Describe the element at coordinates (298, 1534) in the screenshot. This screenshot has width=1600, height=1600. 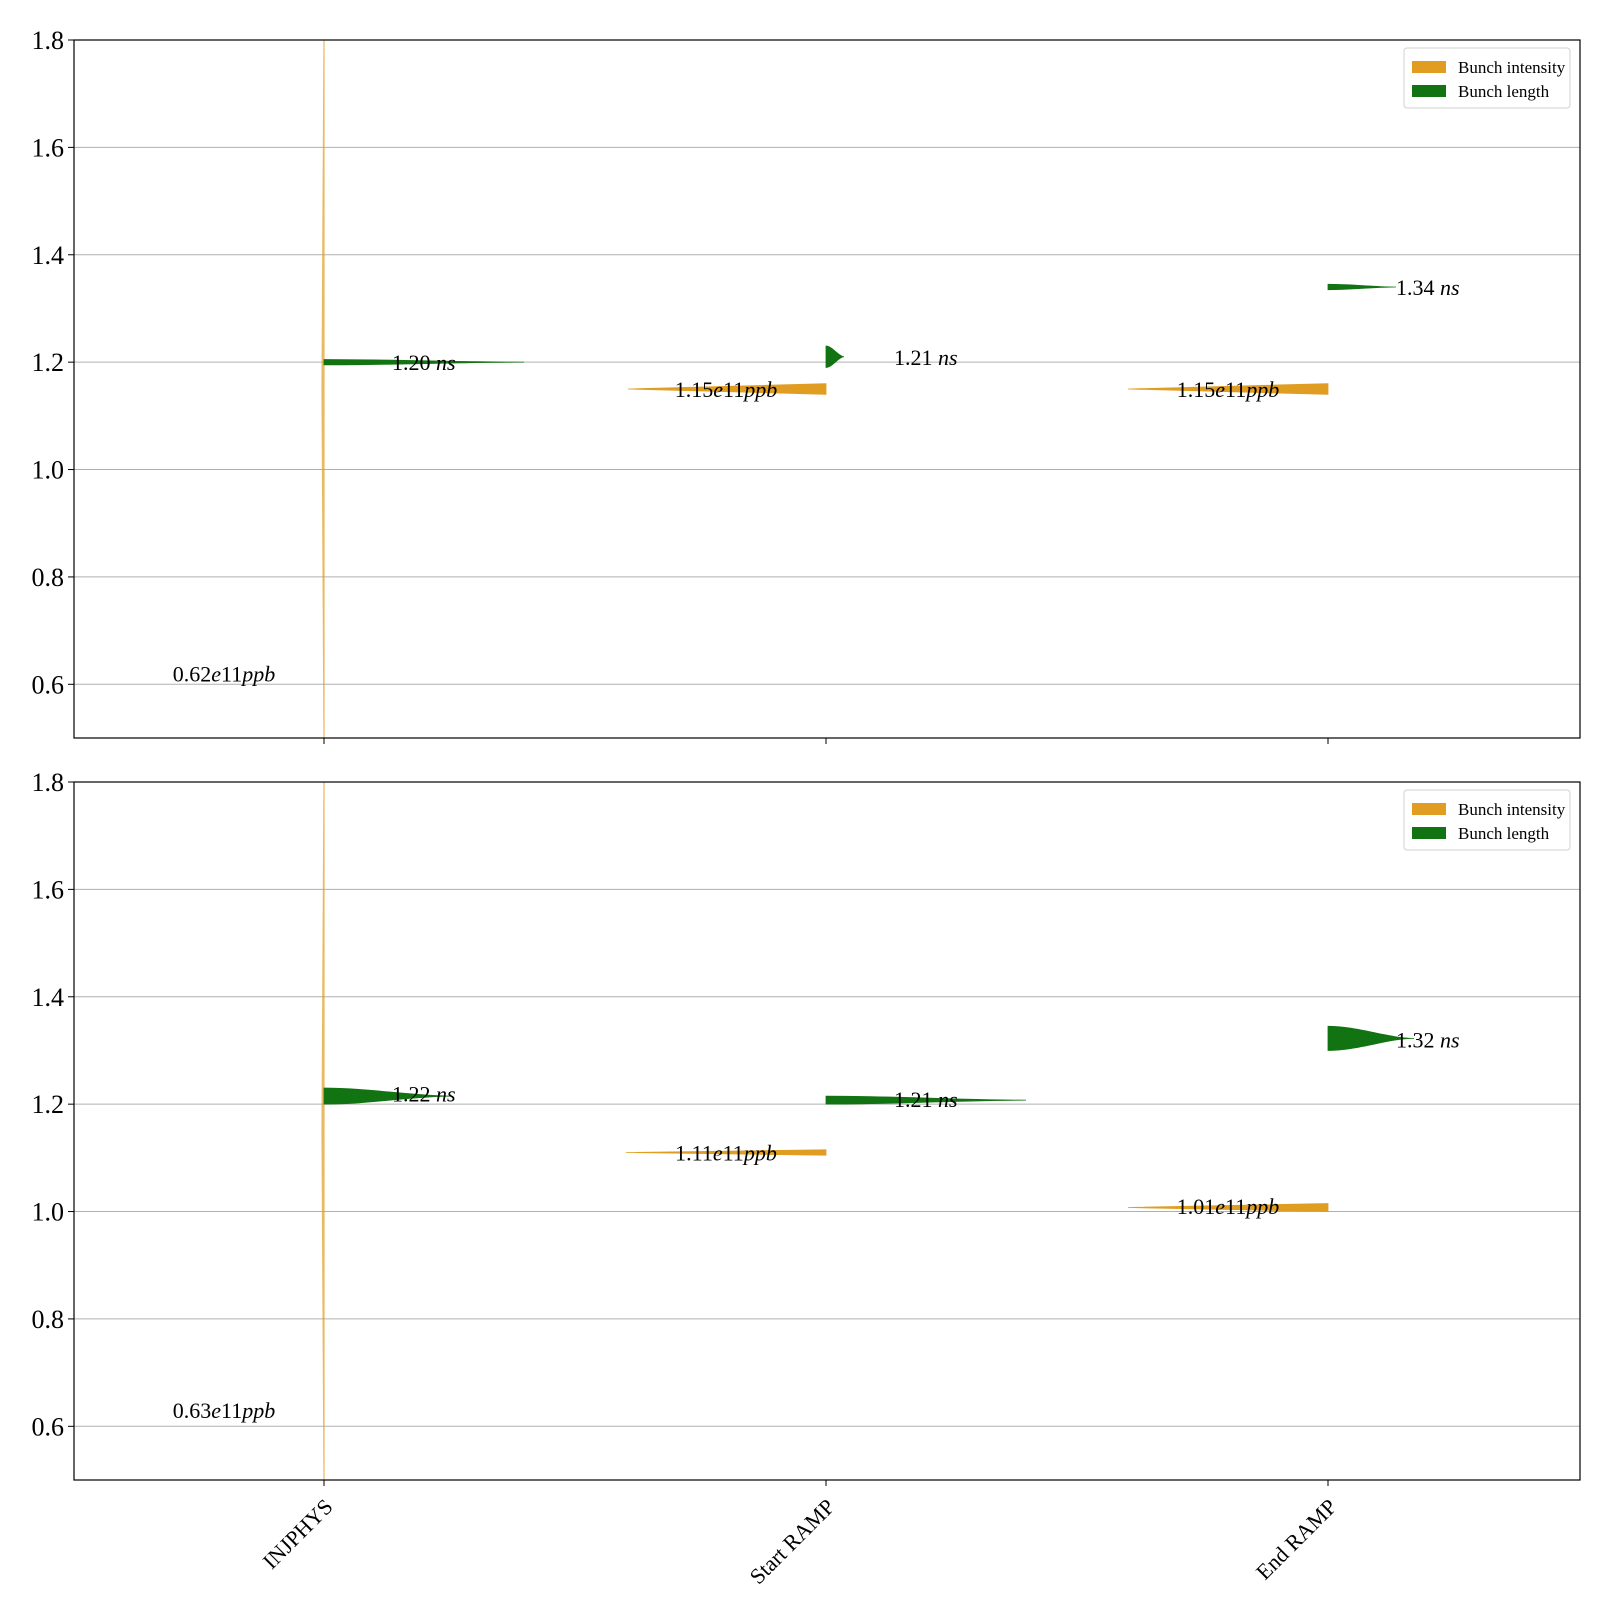
I see `x-tick-label: INJPHYS` at that location.